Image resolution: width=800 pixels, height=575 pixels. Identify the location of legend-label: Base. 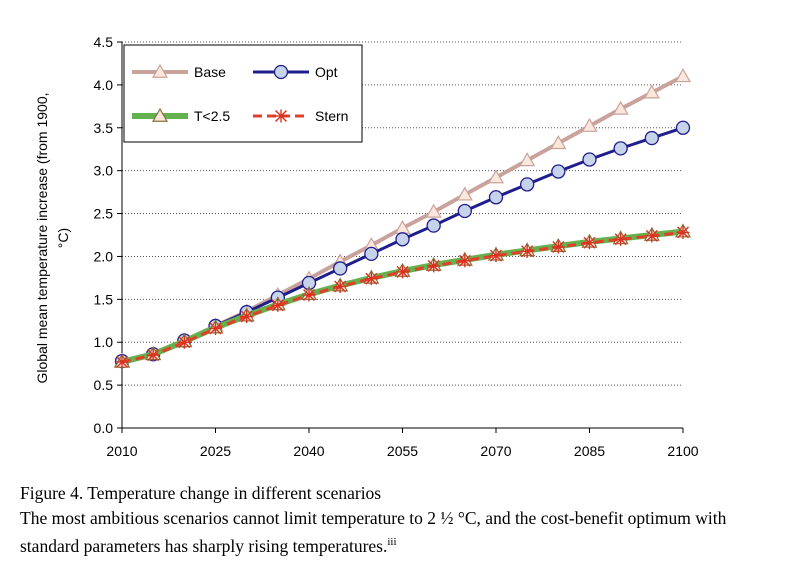
(210, 72).